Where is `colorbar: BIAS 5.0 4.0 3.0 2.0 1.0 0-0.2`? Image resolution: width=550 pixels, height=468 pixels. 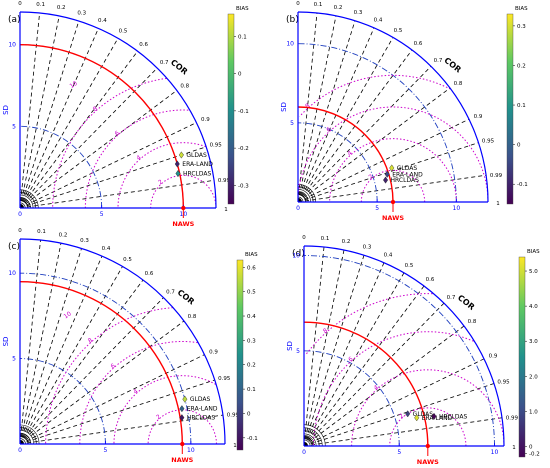
colorbar: BIAS 5.0 4.0 3.0 2.0 1.0 0-0.2 is located at coordinates (529, 353).